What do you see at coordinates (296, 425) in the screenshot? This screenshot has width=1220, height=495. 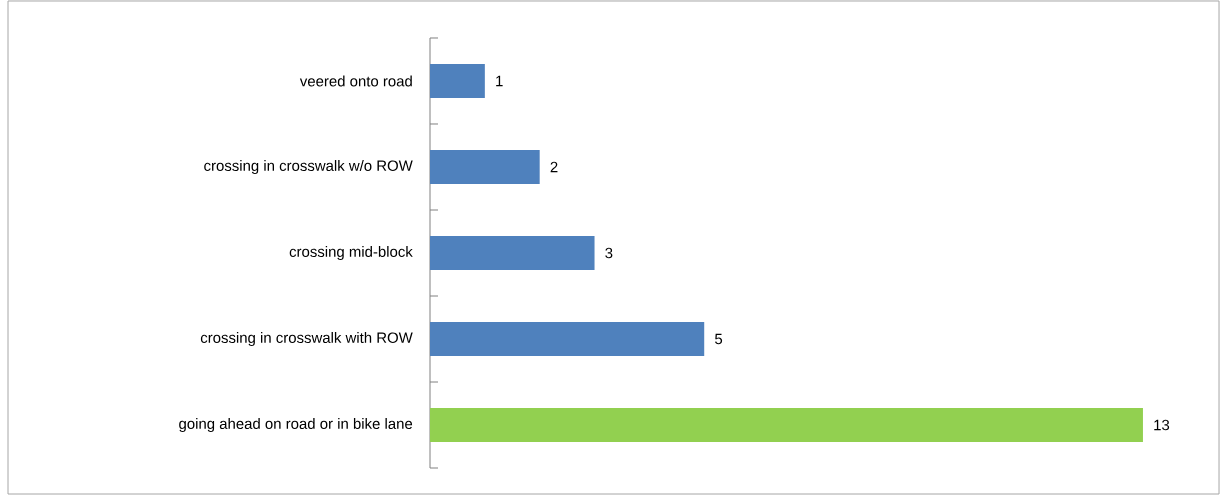 I see `y-tick-label: going ahead on road or in bike lane` at bounding box center [296, 425].